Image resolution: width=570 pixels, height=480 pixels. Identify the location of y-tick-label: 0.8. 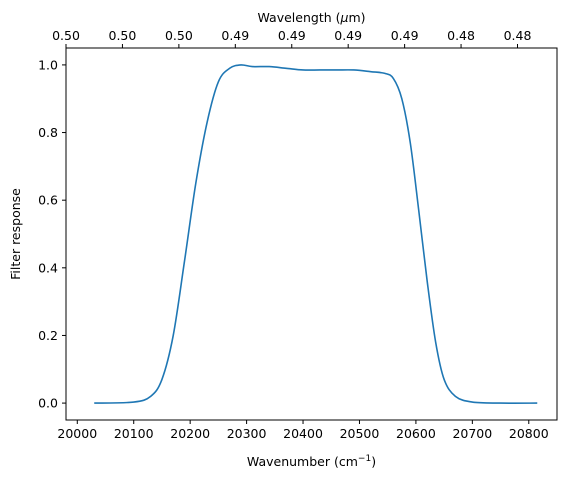
(48, 132).